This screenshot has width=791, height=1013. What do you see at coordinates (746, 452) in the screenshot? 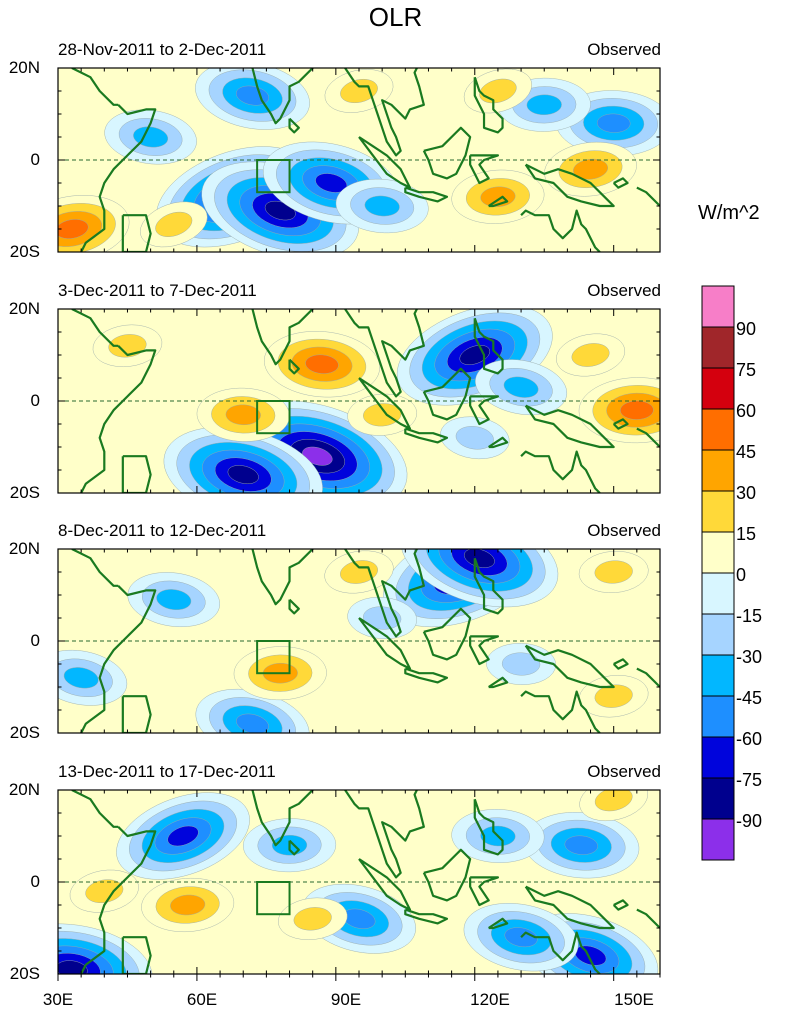
I see `colorbar-label: 45` at bounding box center [746, 452].